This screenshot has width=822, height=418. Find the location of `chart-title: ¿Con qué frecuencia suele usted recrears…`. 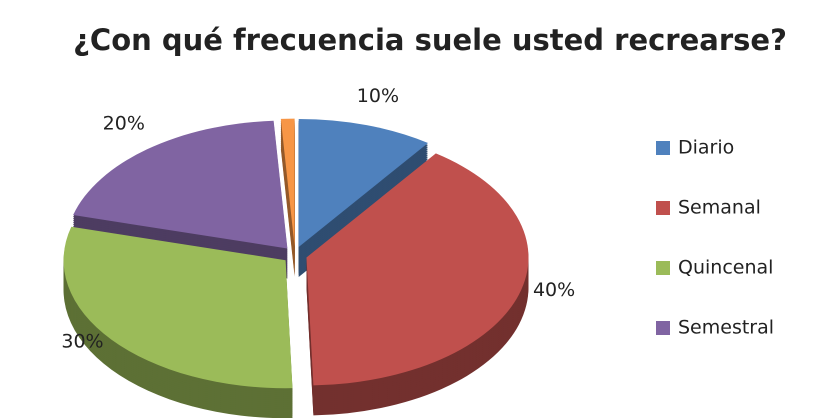

chart-title: ¿Con qué frecuencia suele usted recrears… is located at coordinates (430, 40).